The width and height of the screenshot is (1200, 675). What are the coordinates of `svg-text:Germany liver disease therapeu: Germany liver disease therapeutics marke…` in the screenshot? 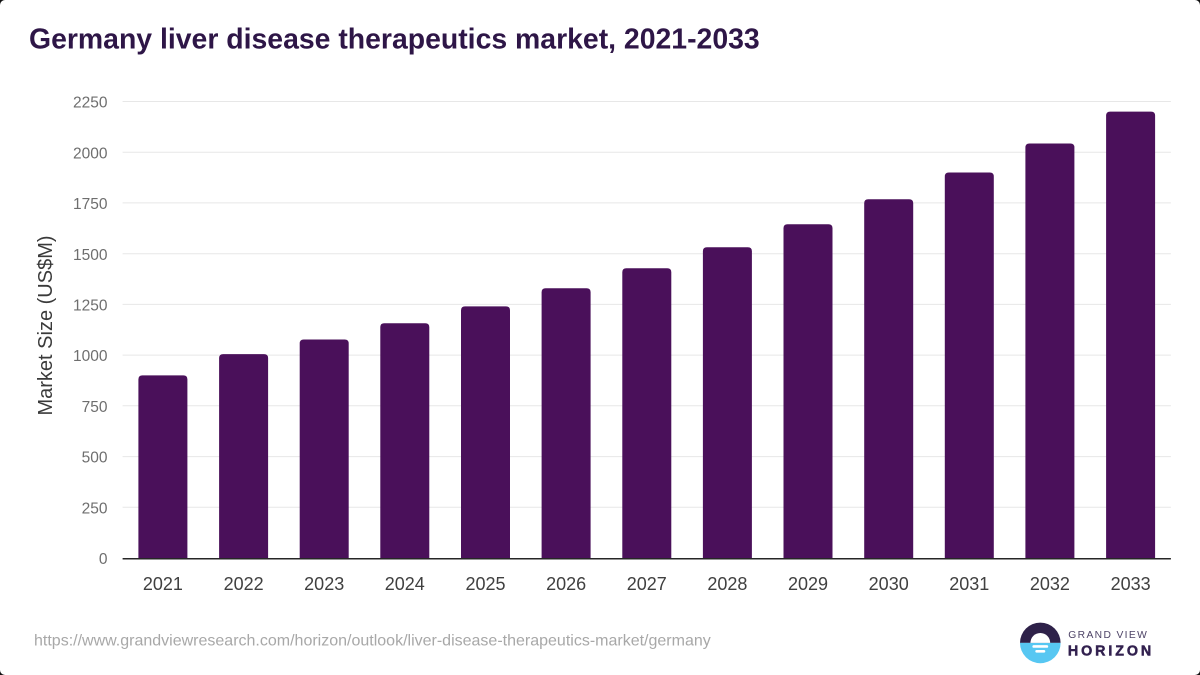 It's located at (394, 40).